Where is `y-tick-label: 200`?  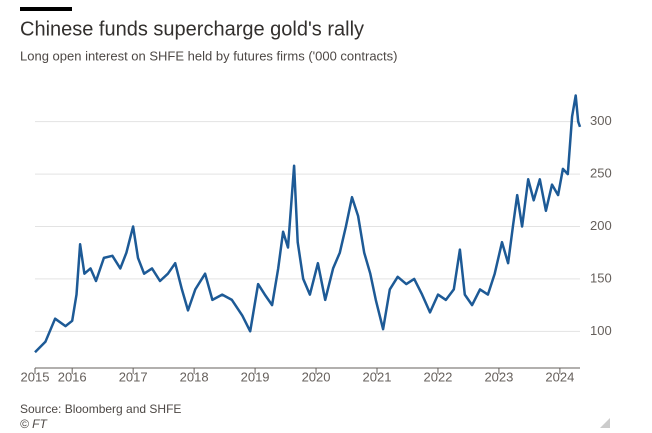
y-tick-label: 200 is located at coordinates (601, 225).